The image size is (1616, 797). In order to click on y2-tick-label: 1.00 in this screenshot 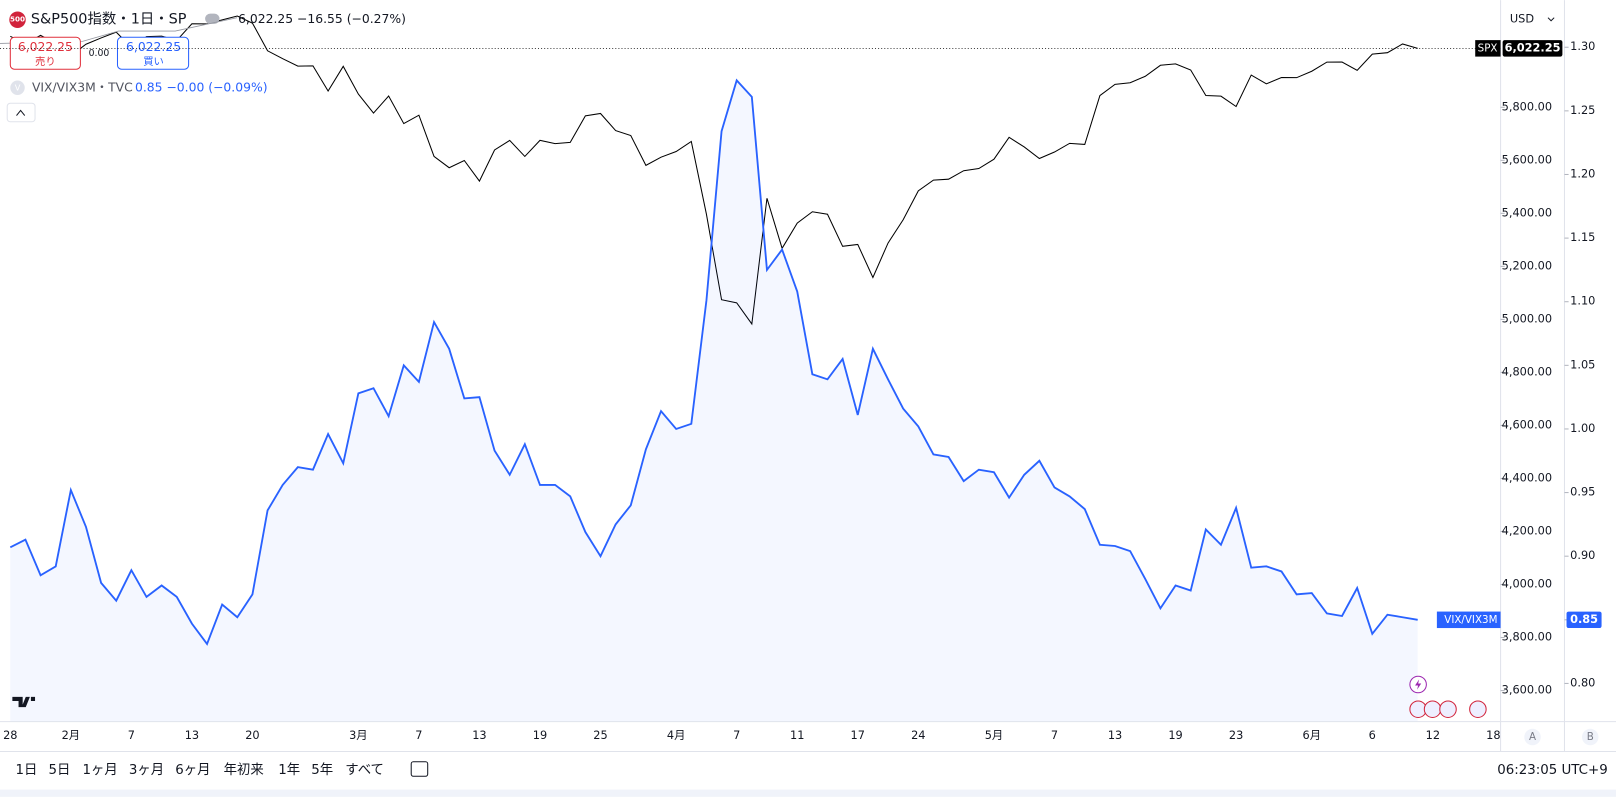, I will do `click(1582, 428)`.